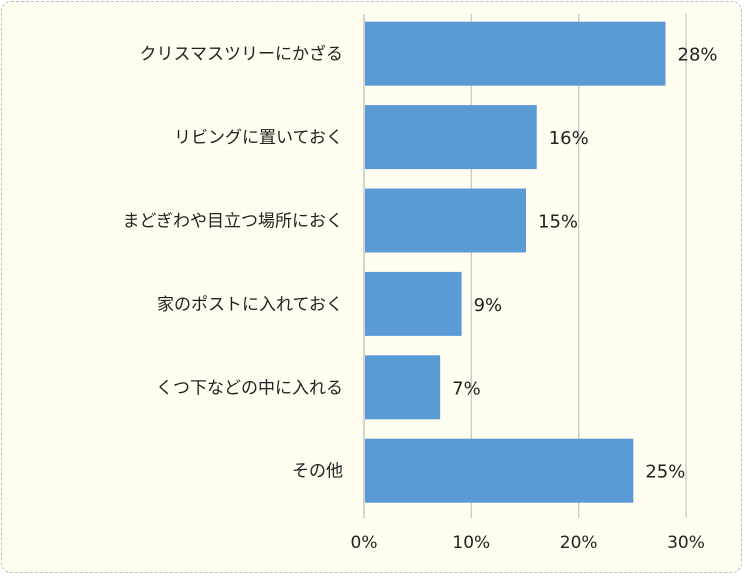 This screenshot has width=745, height=578. Describe the element at coordinates (258, 138) in the screenshot. I see `category-label: リビングに置いておく` at that location.